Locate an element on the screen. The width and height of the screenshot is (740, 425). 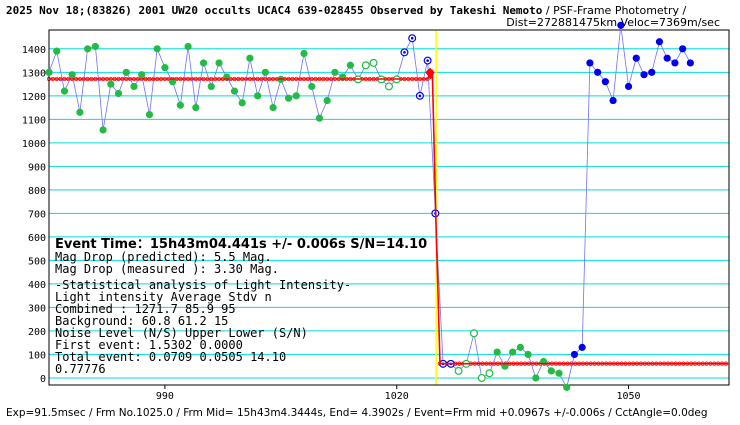
info-line-8: First event: 1.5302 0.0000 is located at coordinates (149, 345).